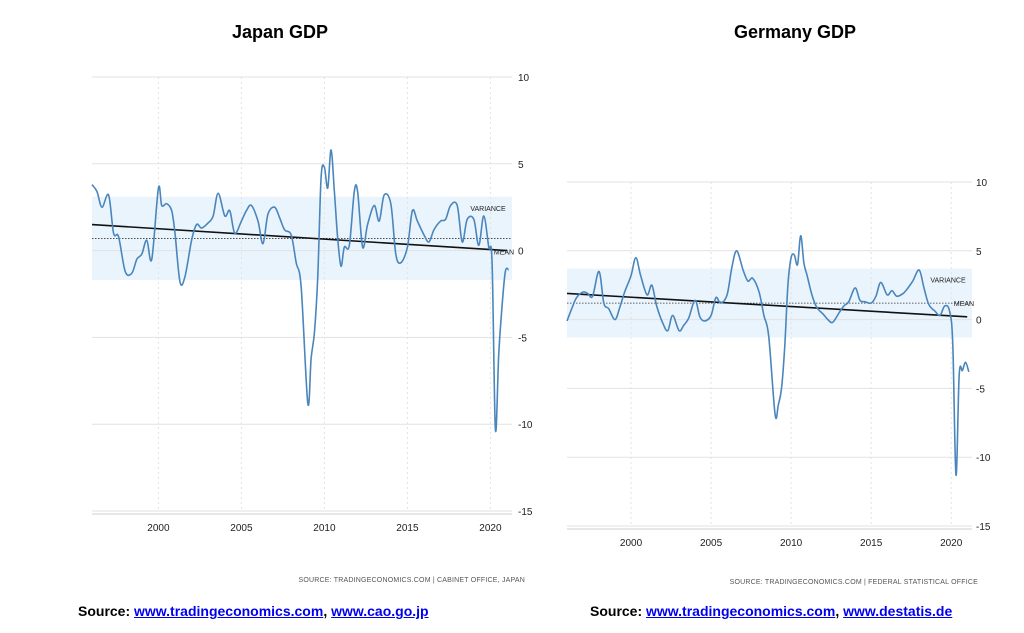 Image resolution: width=1024 pixels, height=633 pixels. What do you see at coordinates (898, 611) in the screenshot?
I see `destatis-link: www.destatis.de` at bounding box center [898, 611].